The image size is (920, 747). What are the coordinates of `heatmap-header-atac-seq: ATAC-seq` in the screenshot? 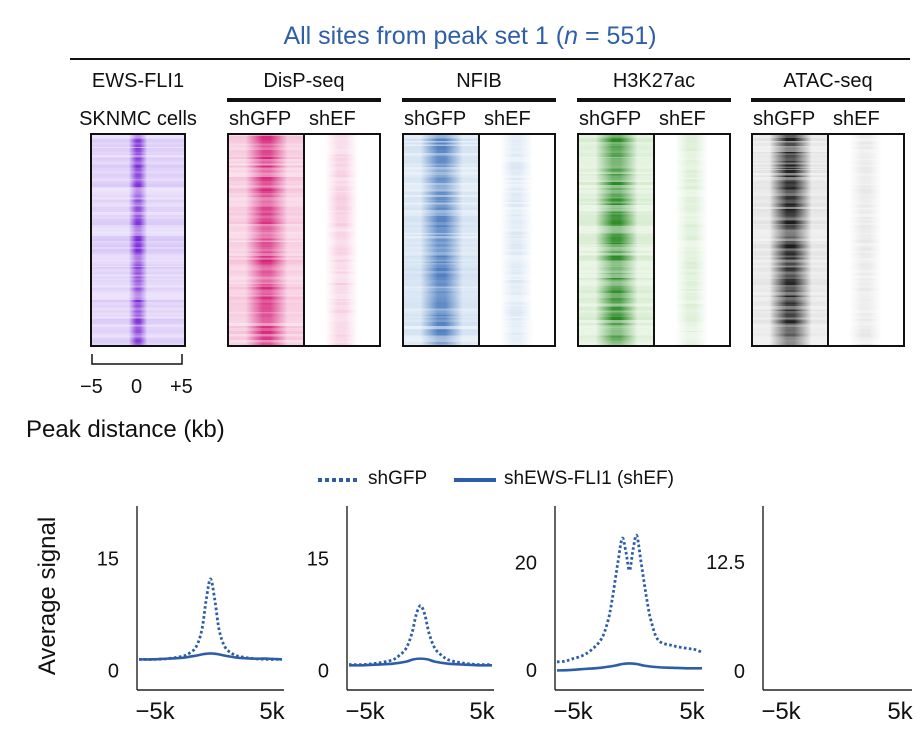 It's located at (828, 81).